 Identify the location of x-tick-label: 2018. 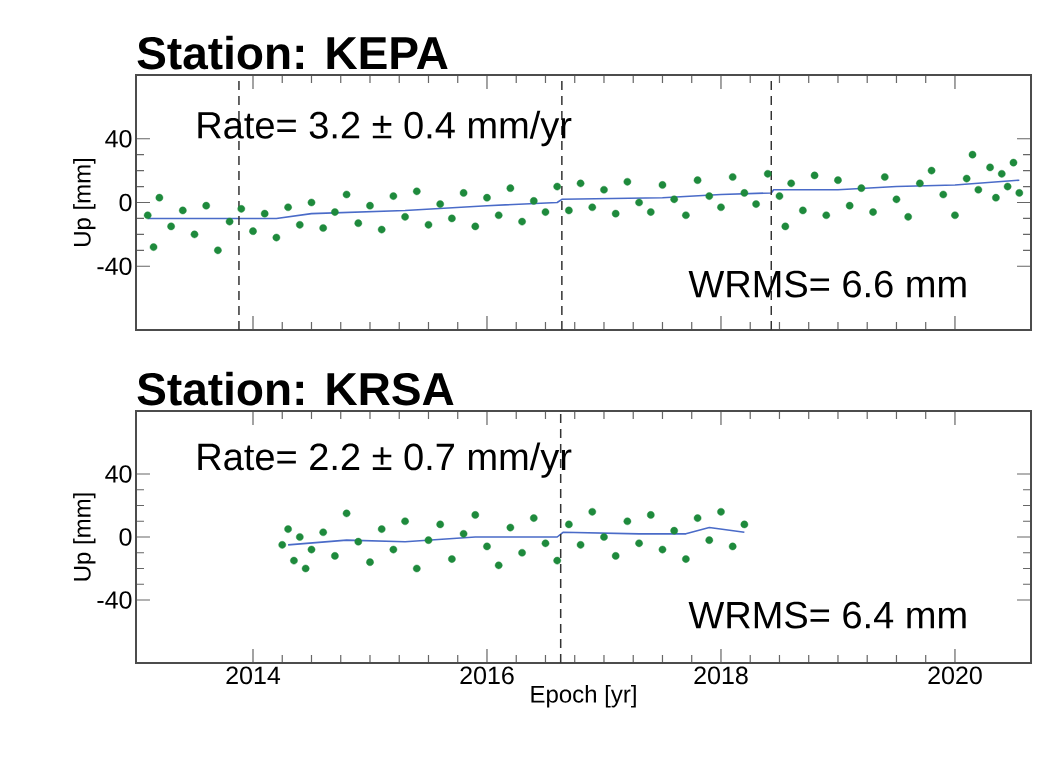
(721, 675).